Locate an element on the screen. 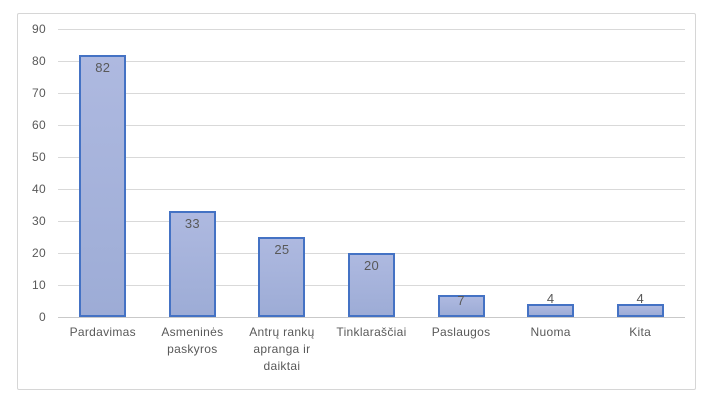 Image resolution: width=714 pixels, height=401 pixels. y-tick-label: 50 is located at coordinates (39, 157).